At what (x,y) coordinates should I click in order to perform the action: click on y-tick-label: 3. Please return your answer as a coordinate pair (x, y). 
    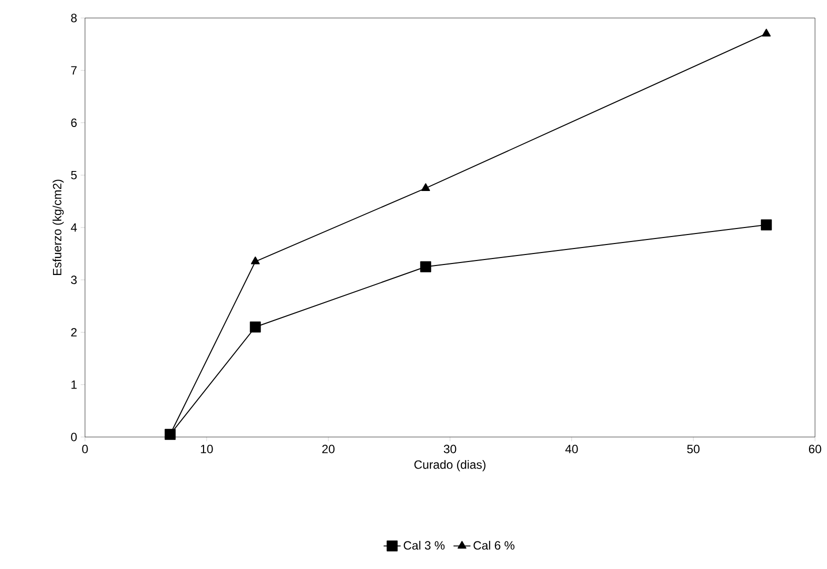
    Looking at the image, I should click on (74, 280).